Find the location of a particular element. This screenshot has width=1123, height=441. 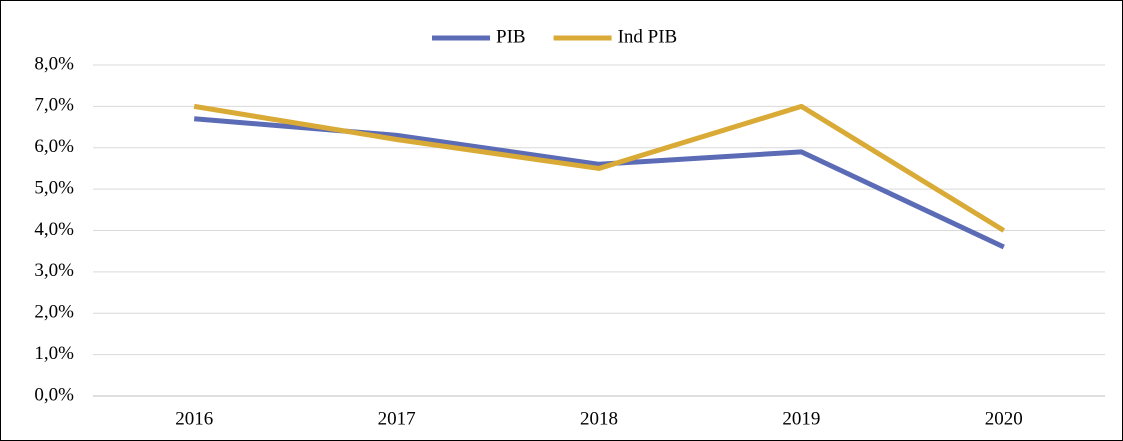

x-tick-label: 2020 is located at coordinates (1004, 418).